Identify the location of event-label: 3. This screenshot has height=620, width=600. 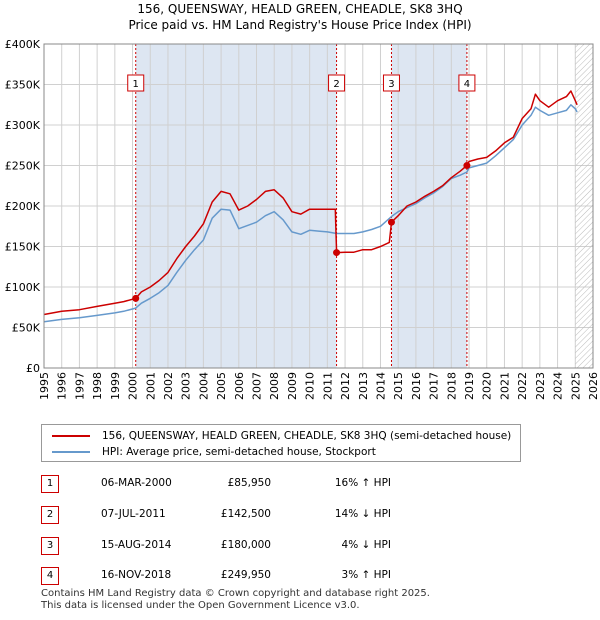
(391, 84).